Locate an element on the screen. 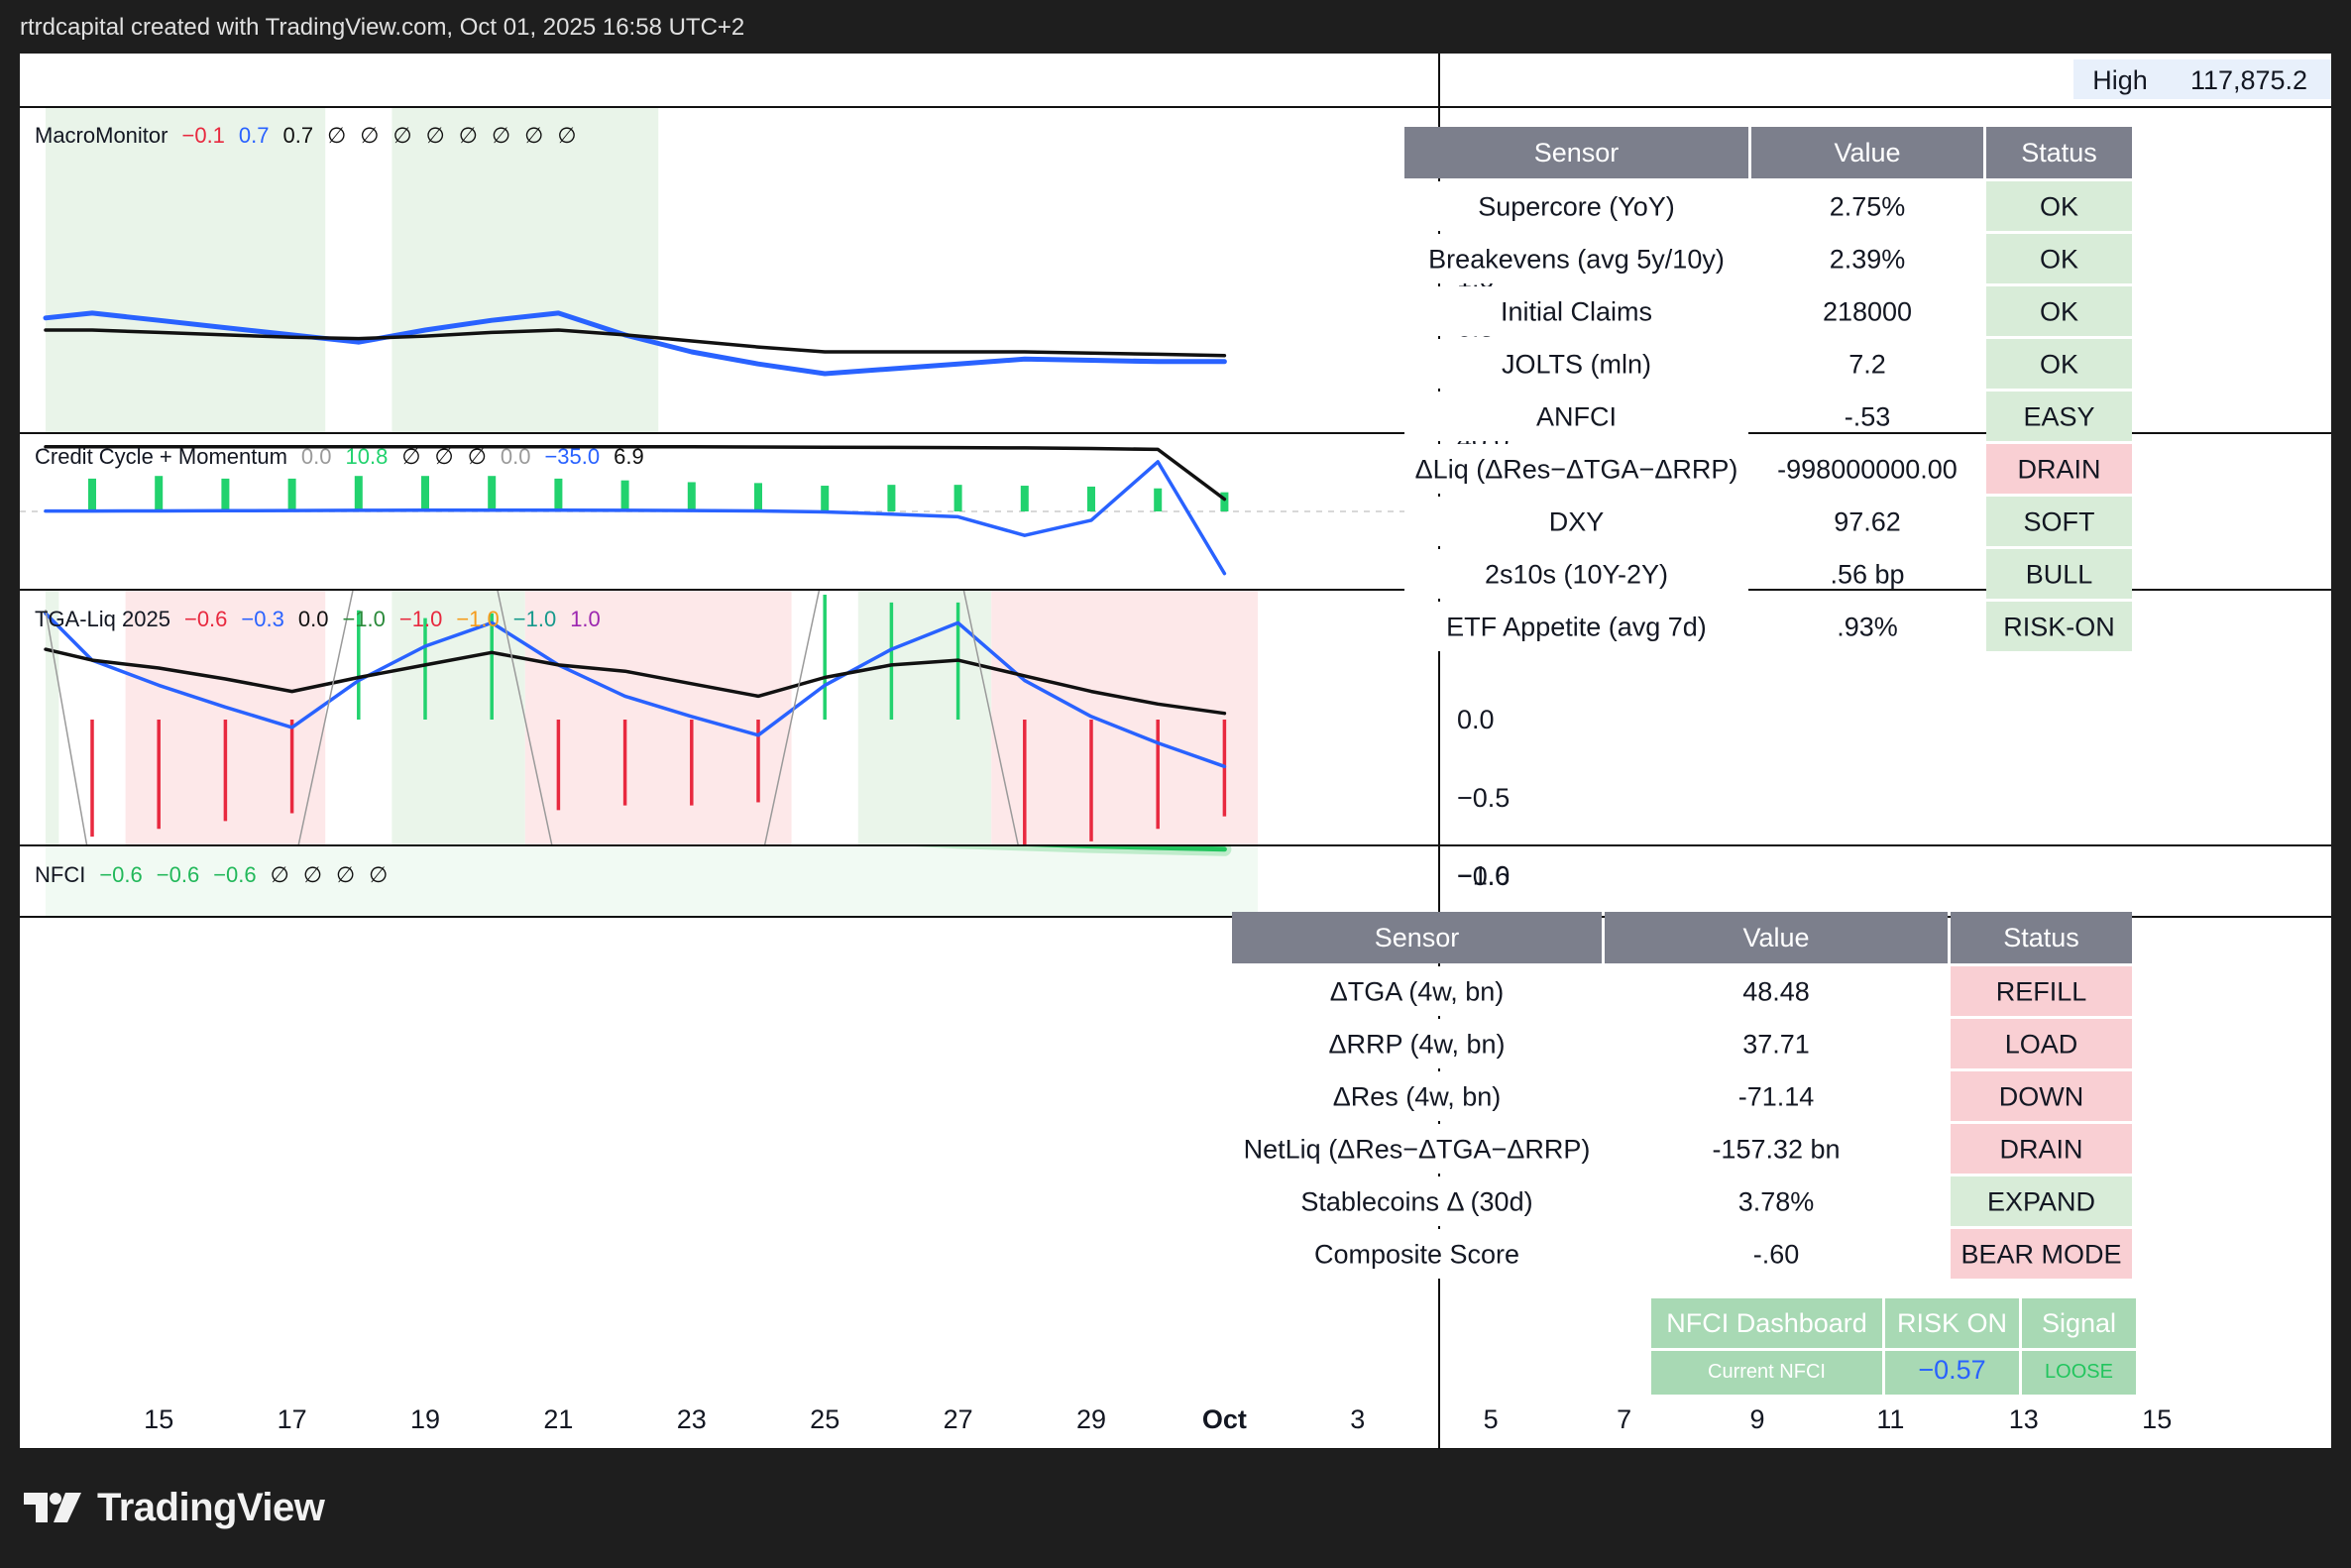 The width and height of the screenshot is (2351, 1568). high-label: High is located at coordinates (2120, 80).